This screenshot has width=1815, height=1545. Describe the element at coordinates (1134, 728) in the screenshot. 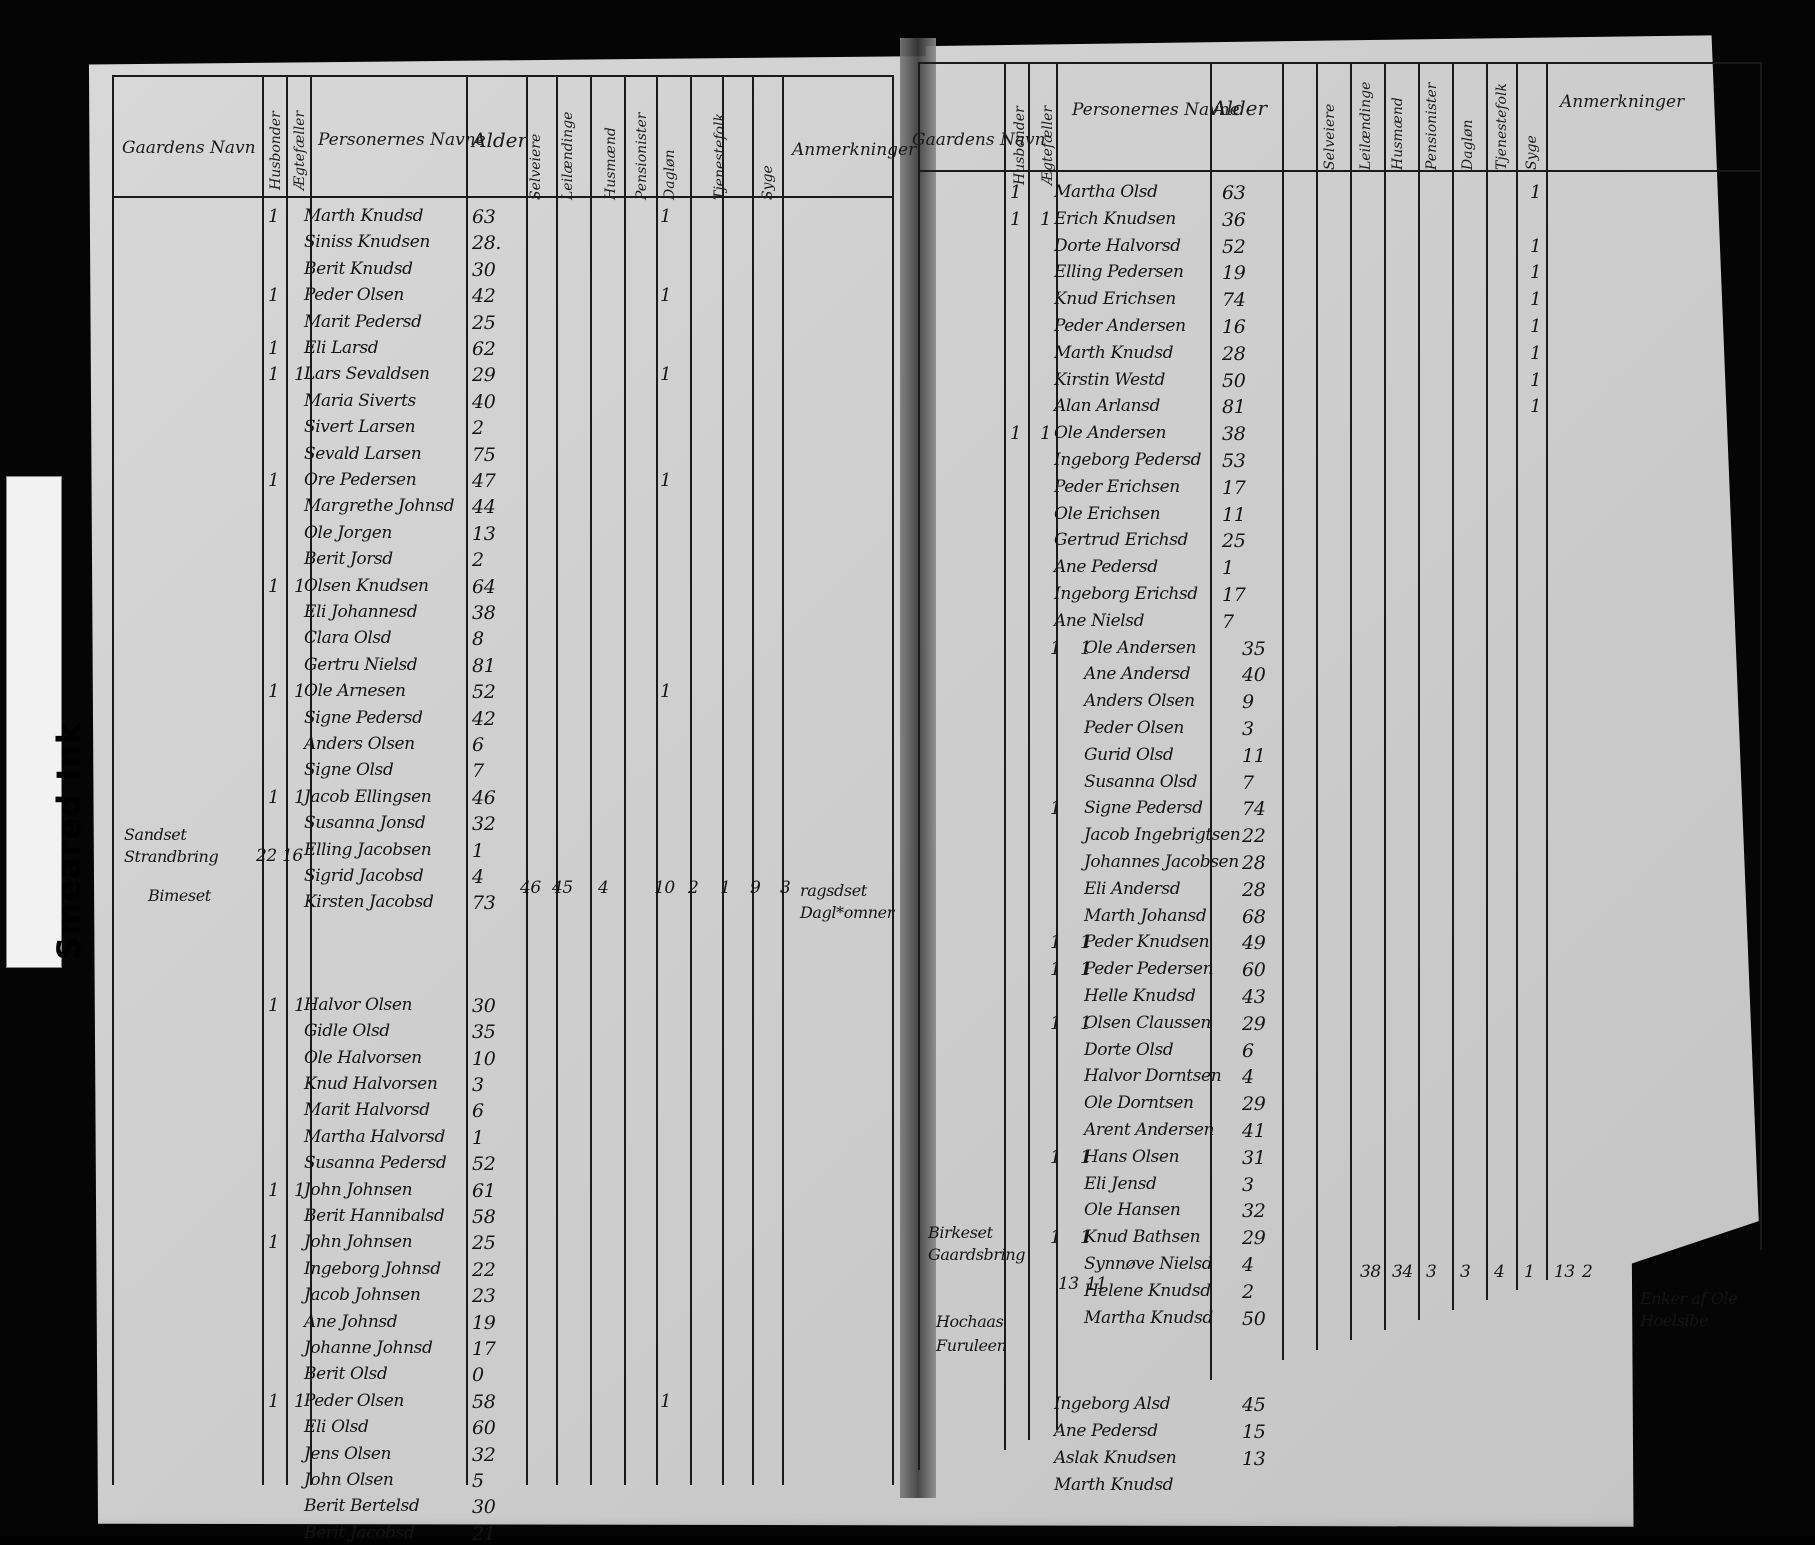

I see `right-person-name: Peder Olsen` at that location.